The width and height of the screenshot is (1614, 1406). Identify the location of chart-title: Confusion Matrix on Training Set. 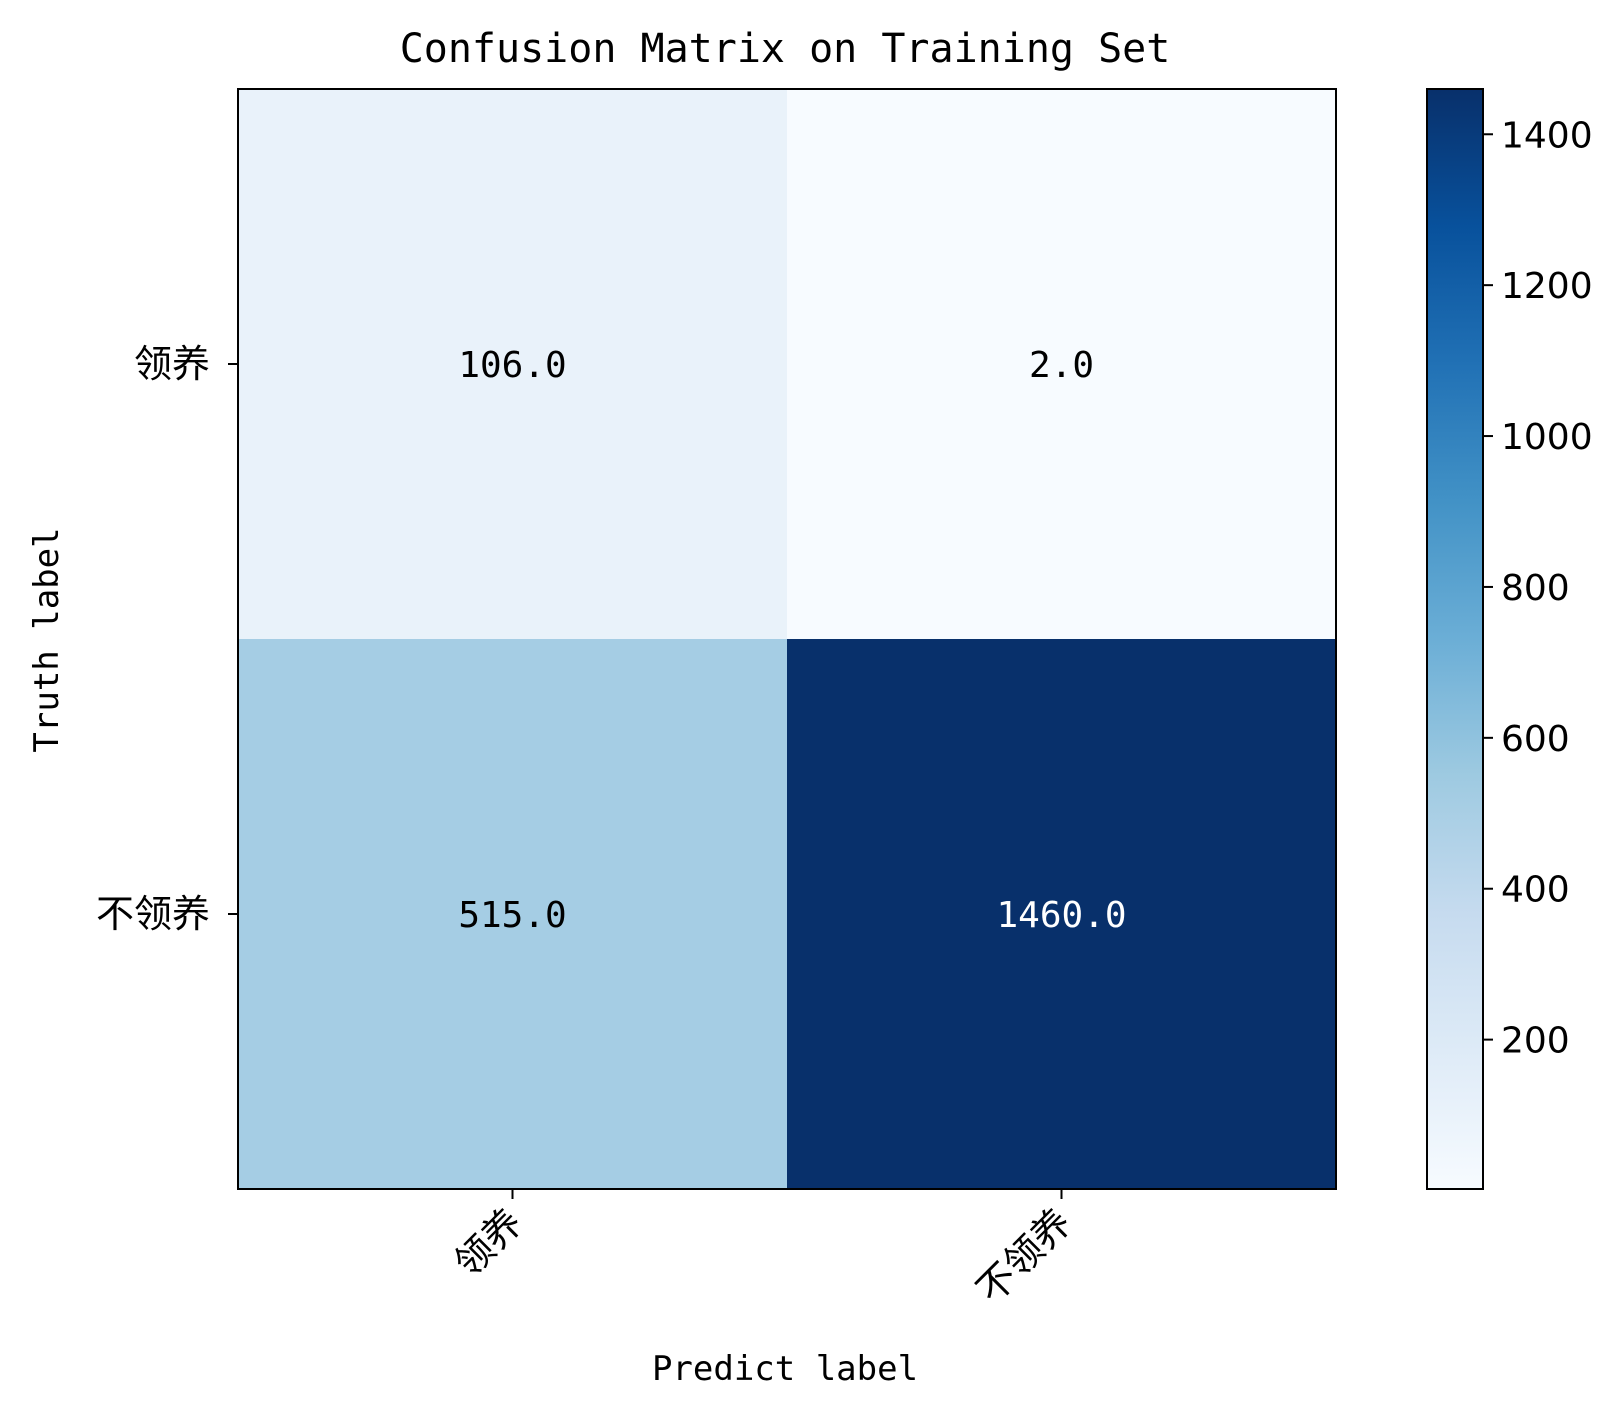
(785, 49).